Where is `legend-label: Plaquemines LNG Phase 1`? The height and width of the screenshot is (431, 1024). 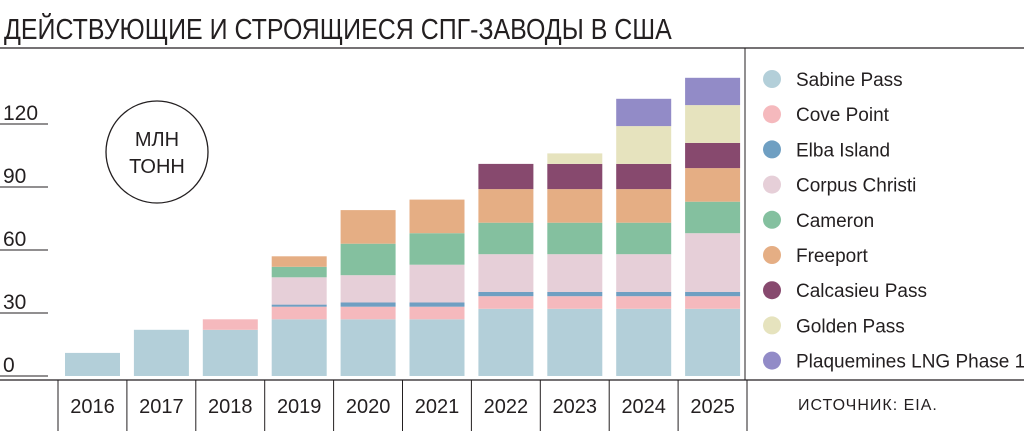 legend-label: Plaquemines LNG Phase 1 is located at coordinates (910, 362).